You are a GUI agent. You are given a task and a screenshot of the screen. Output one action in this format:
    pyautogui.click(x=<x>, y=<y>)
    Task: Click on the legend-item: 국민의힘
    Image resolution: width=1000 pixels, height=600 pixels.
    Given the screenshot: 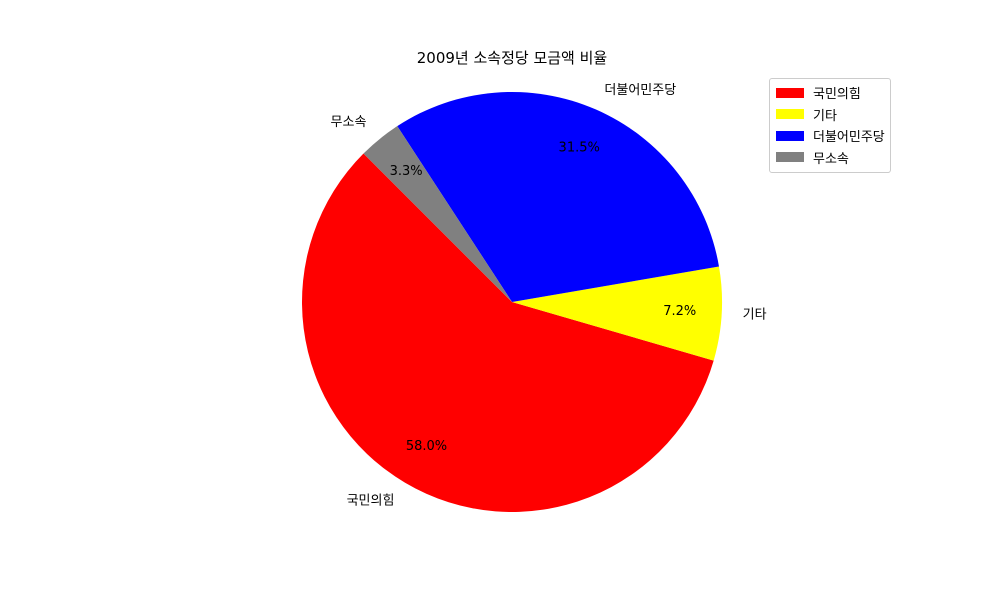 What is the action you would take?
    pyautogui.click(x=830, y=93)
    